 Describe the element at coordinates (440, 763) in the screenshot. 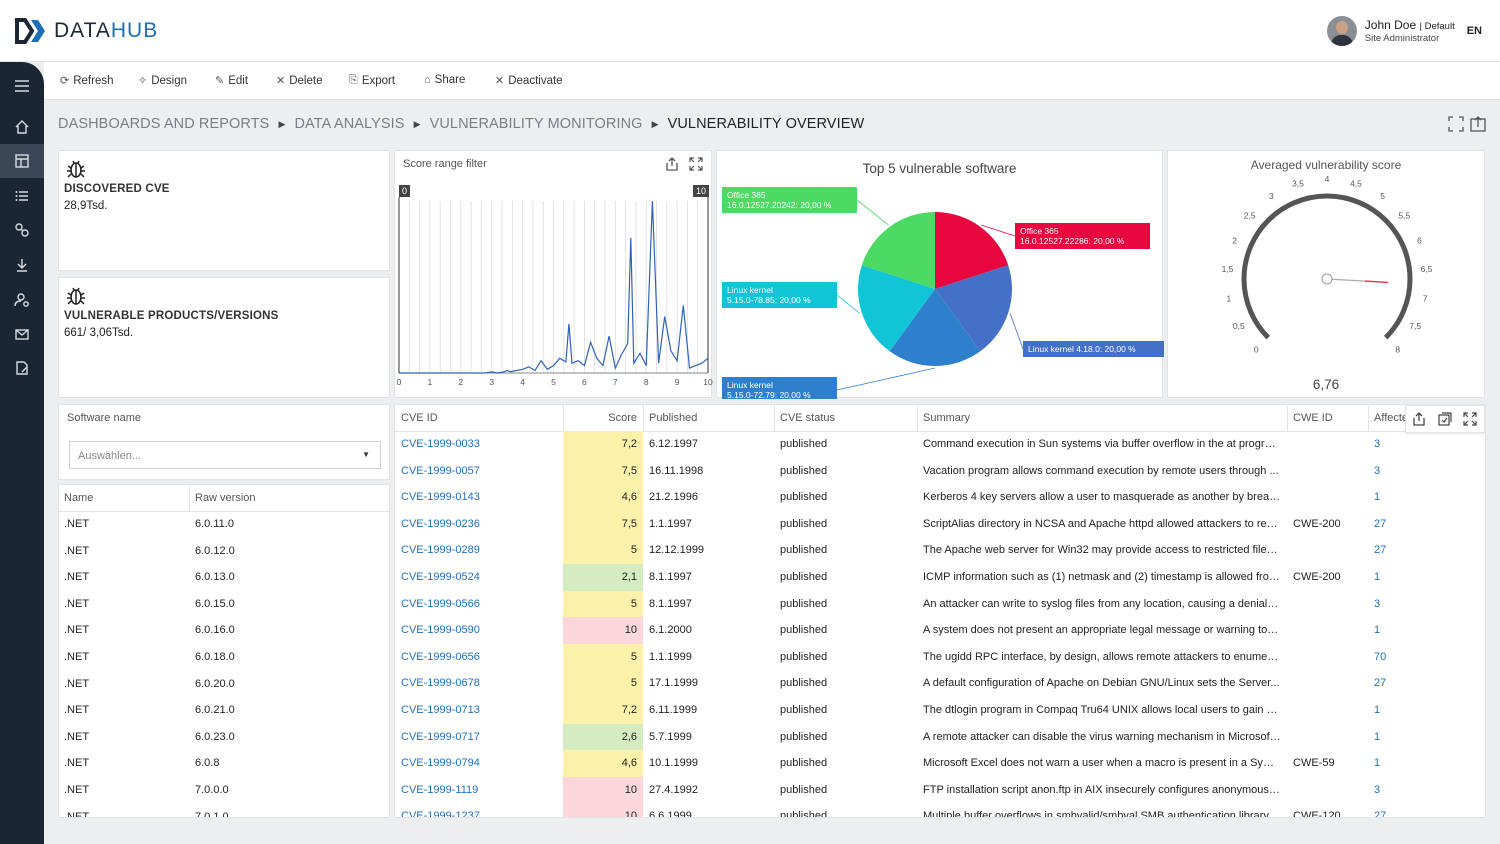

I see `cell-cve-id: CVE-1999-0794` at that location.